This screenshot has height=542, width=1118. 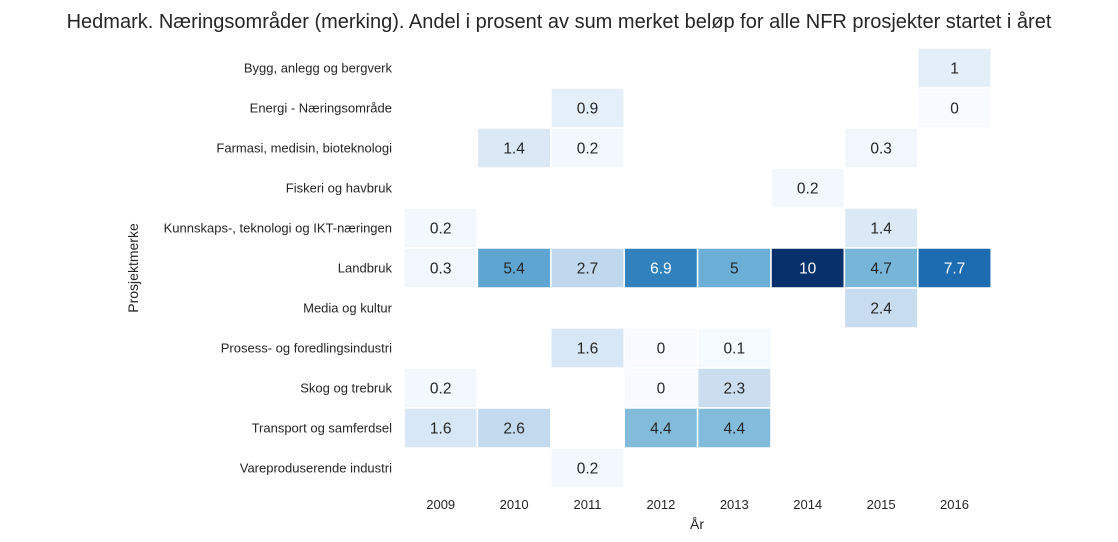 I want to click on cell-value-label: 1, so click(x=954, y=69).